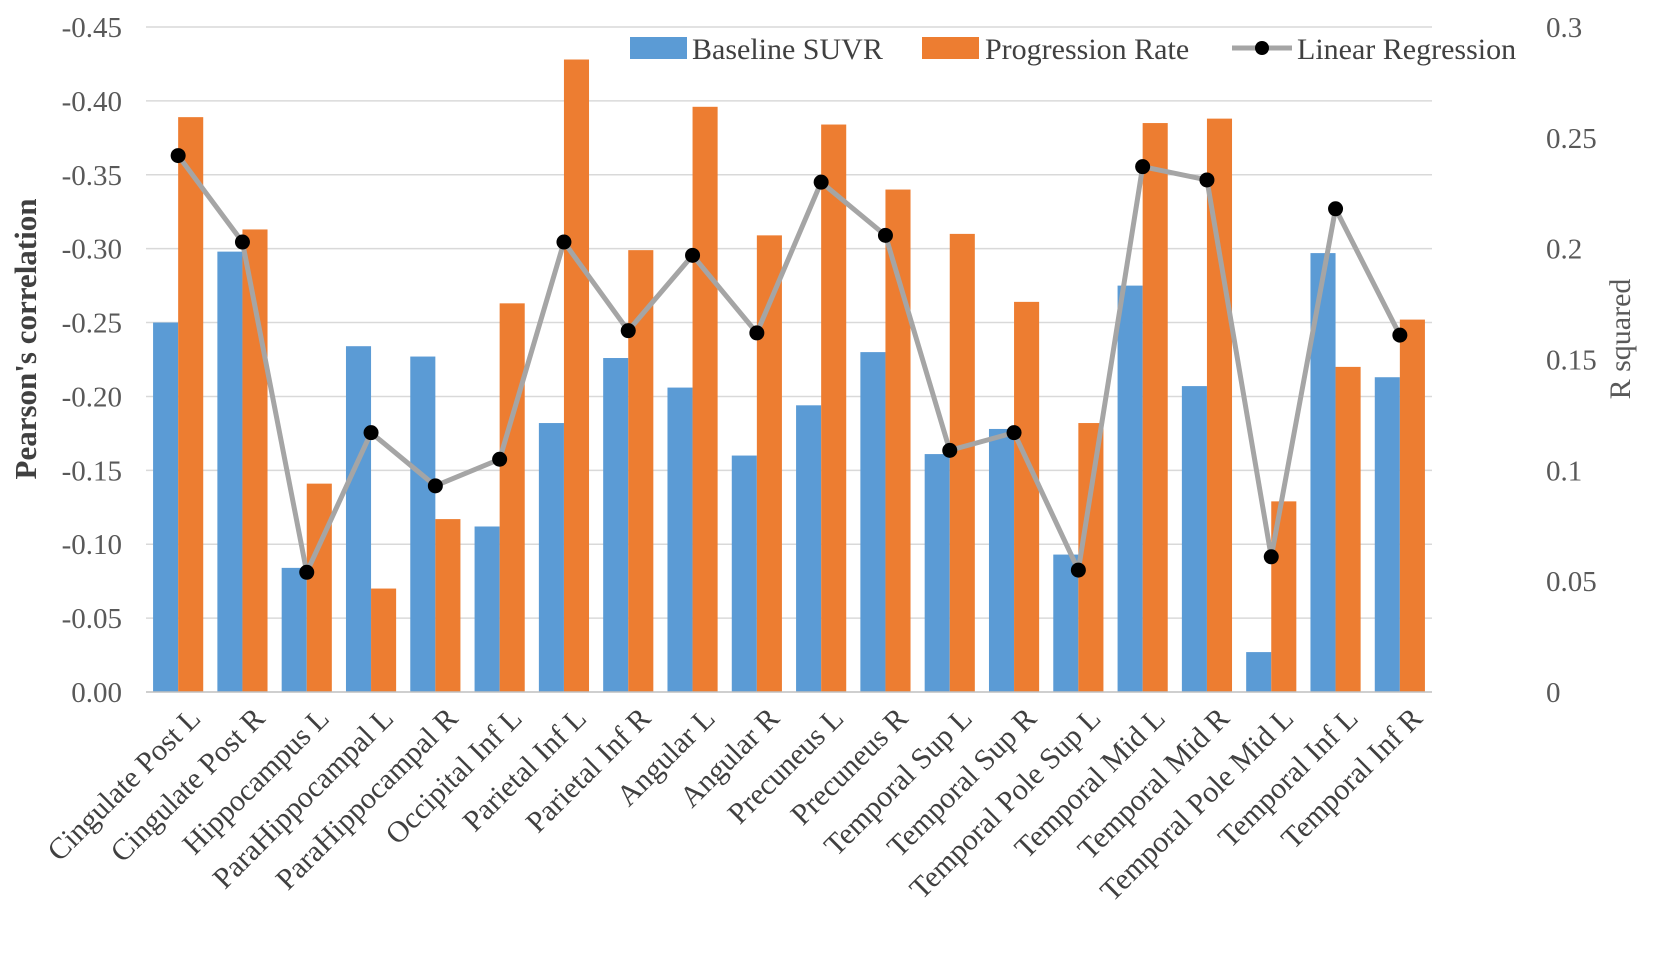 The height and width of the screenshot is (954, 1654). What do you see at coordinates (1571, 582) in the screenshot?
I see `y2-tick-label: 0.05` at bounding box center [1571, 582].